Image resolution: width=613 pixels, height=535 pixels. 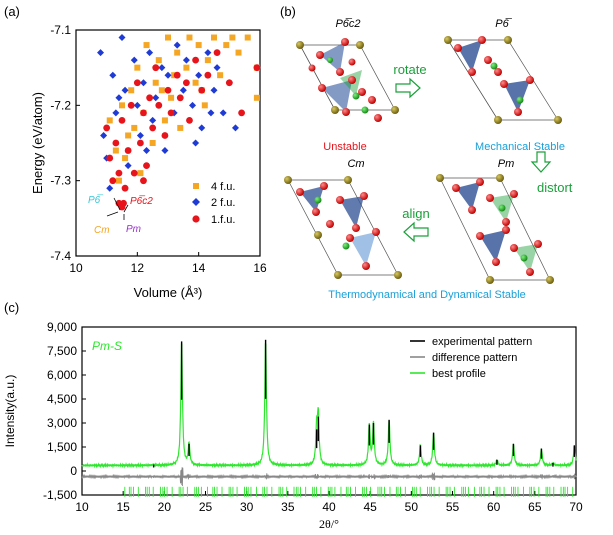 I want to click on arrow-down-icon, so click(x=541, y=162).